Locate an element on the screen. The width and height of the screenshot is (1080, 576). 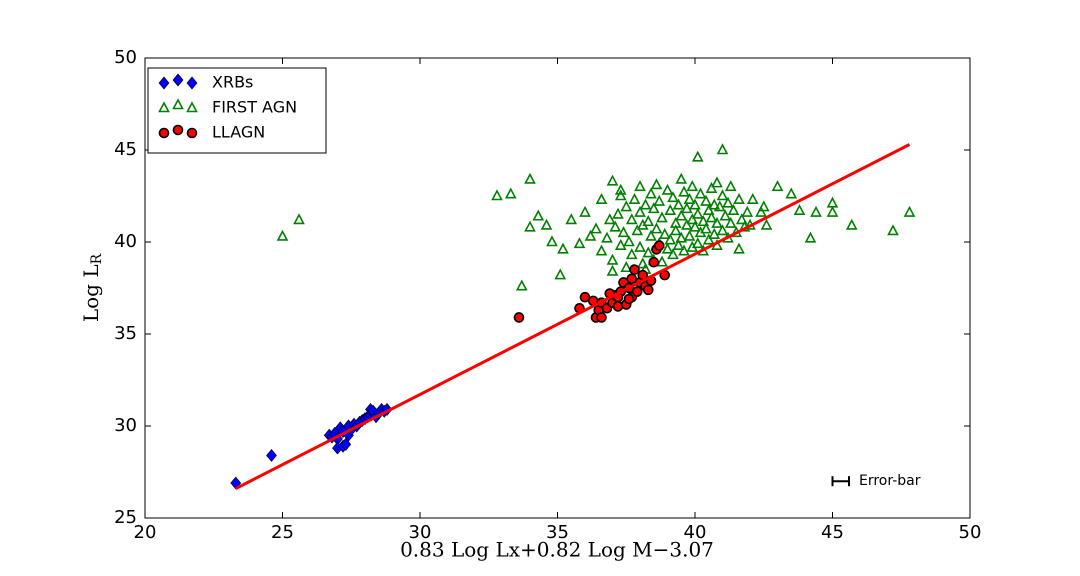
x-tick-label: 45 is located at coordinates (832, 532).